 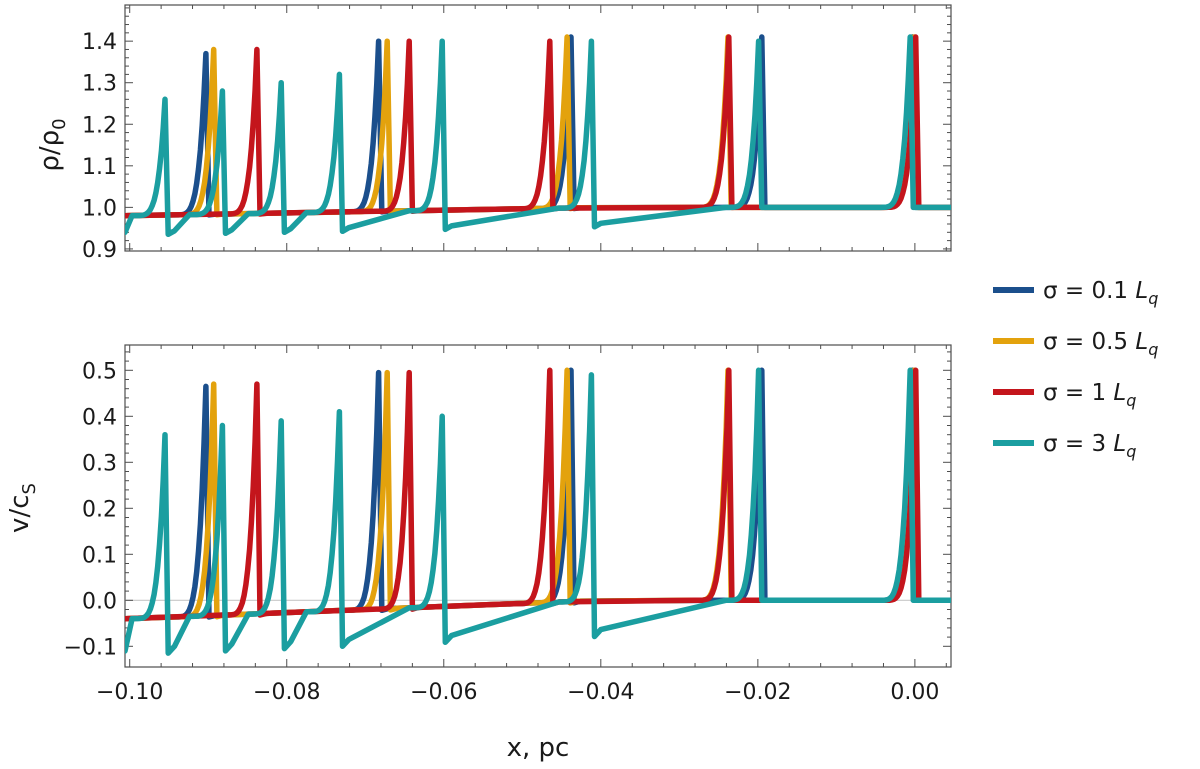 I want to click on y-tick-label: 1.4, so click(x=99, y=42).